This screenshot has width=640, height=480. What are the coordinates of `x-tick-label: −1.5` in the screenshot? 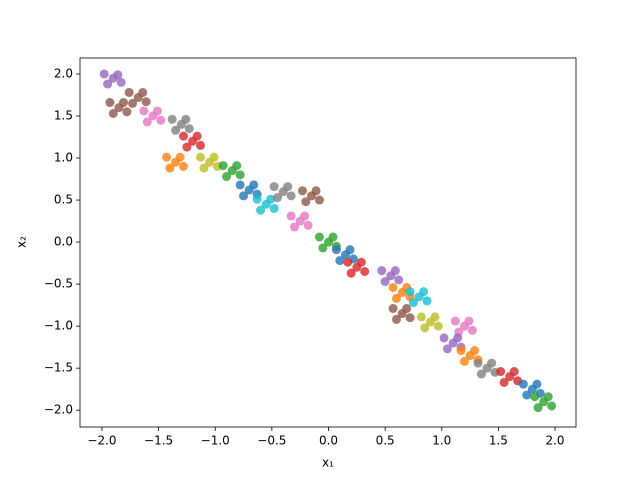 It's located at (158, 441).